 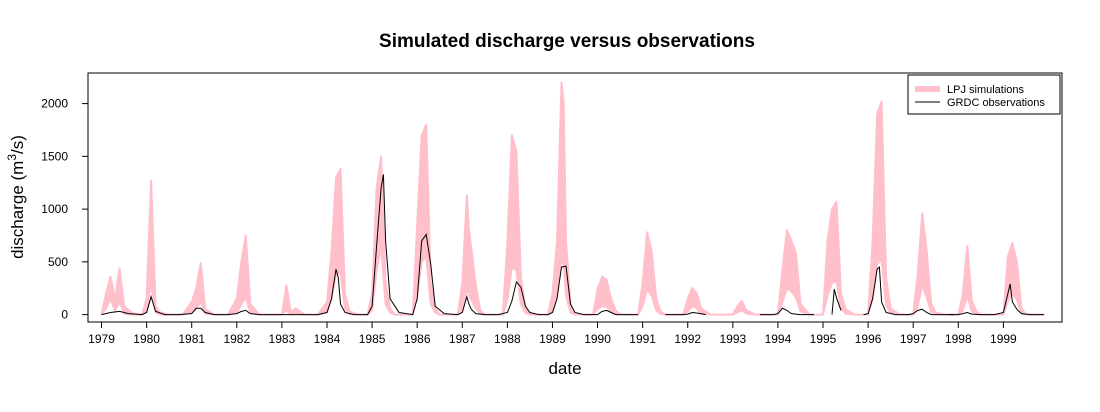 What do you see at coordinates (417, 339) in the screenshot?
I see `x-tick-label: 1986` at bounding box center [417, 339].